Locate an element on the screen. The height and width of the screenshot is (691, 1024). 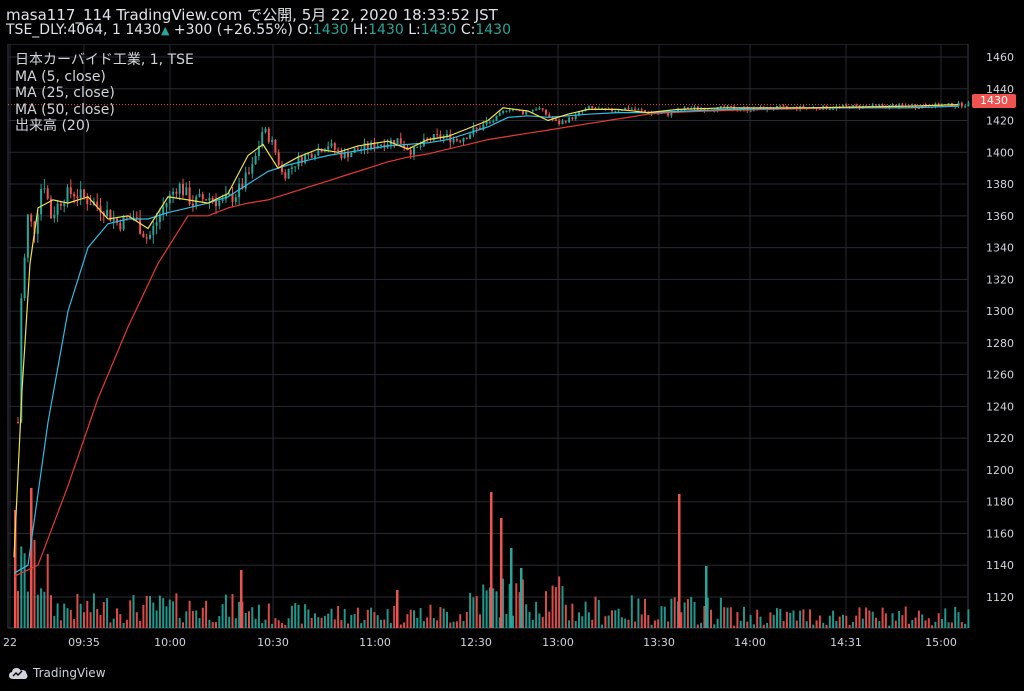
last-price-badge: 1430 is located at coordinates (994, 101).